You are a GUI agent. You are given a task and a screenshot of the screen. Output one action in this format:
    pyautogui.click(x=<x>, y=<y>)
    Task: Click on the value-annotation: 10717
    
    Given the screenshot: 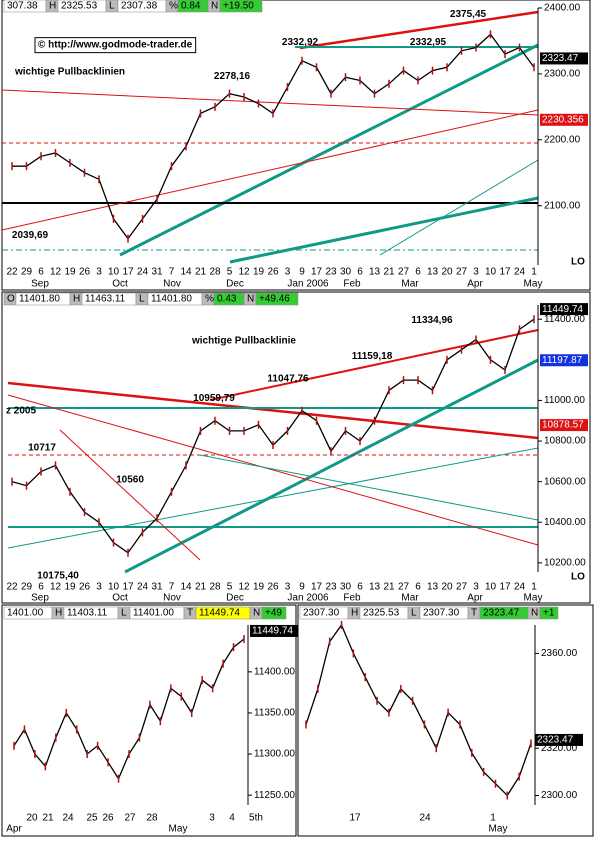 What is the action you would take?
    pyautogui.click(x=42, y=448)
    